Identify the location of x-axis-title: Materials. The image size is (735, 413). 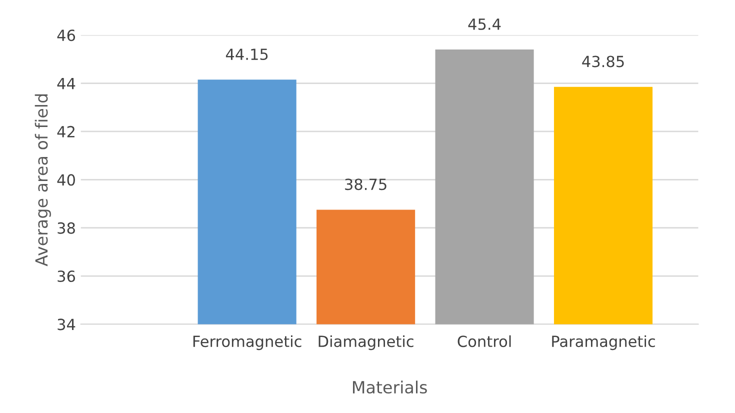
(389, 387).